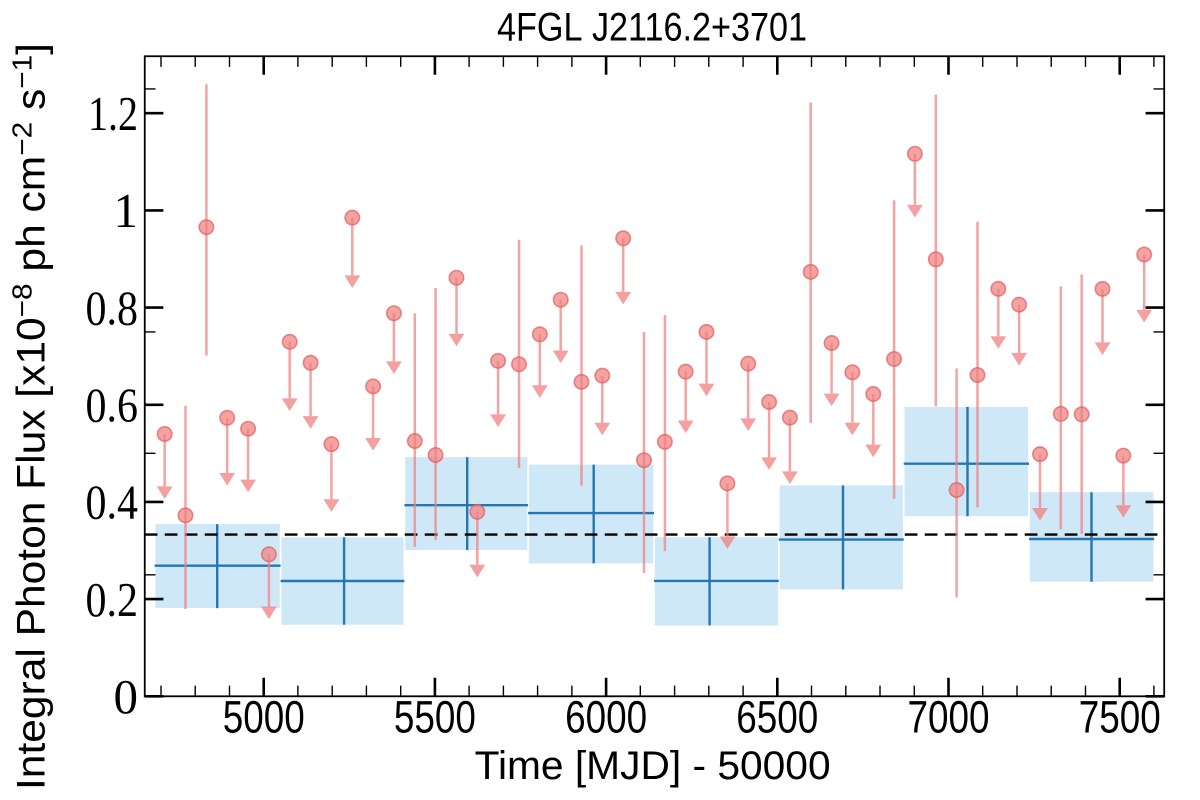 Image resolution: width=1200 pixels, height=800 pixels. I want to click on svg-text: 7000, so click(949, 717).